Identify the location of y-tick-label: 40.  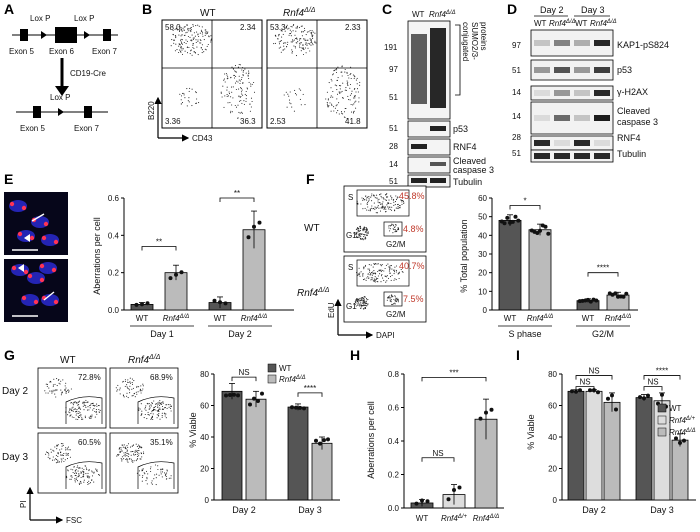
(552, 437).